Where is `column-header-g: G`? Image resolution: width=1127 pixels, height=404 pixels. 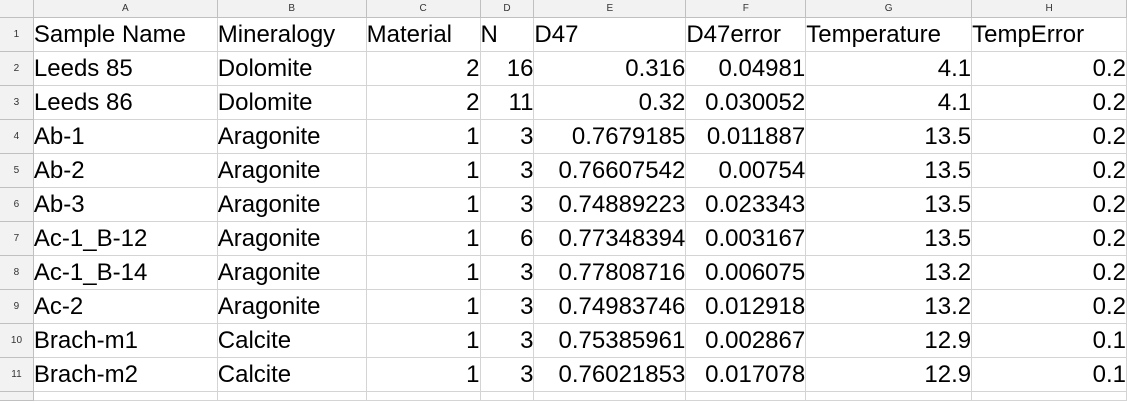
column-header-g: G is located at coordinates (889, 9).